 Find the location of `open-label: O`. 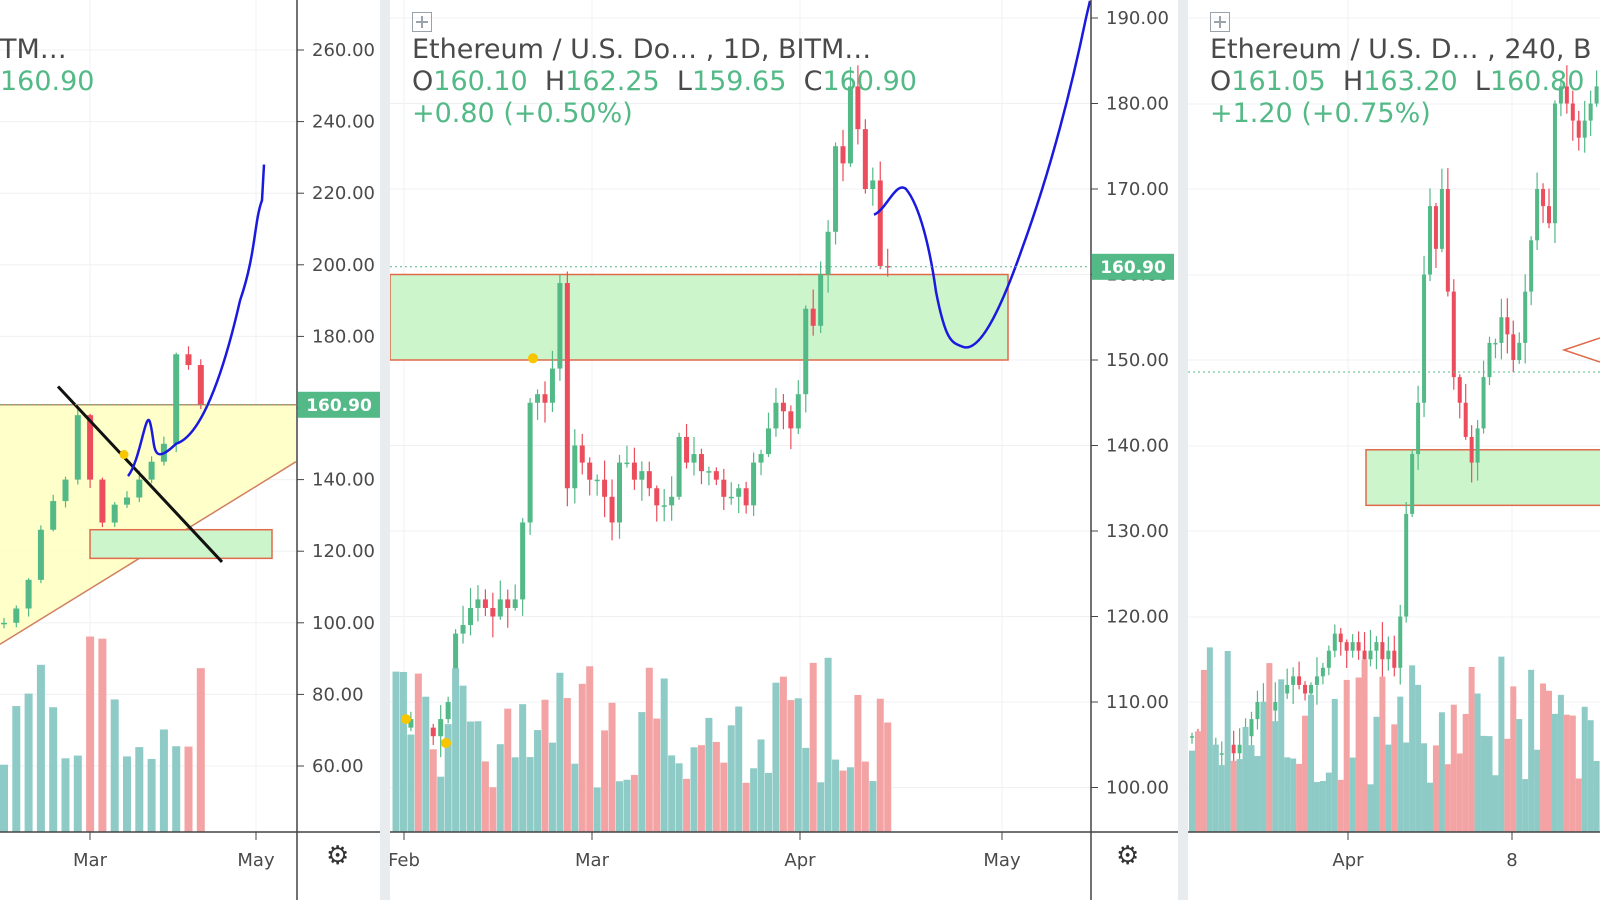

open-label: O is located at coordinates (1221, 81).